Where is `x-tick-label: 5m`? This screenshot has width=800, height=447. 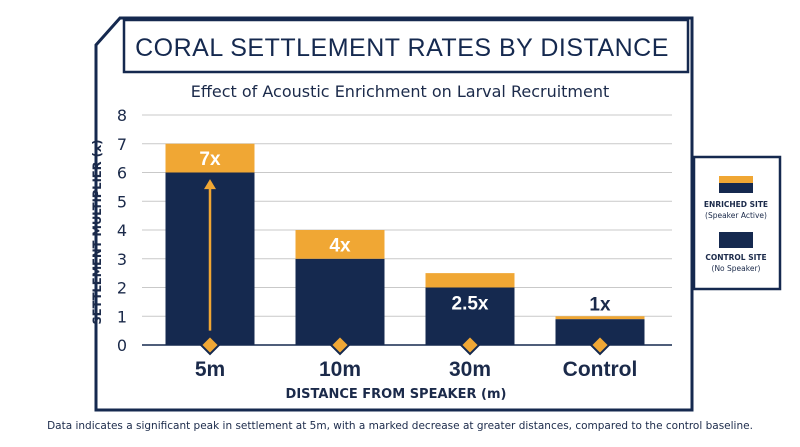
x-tick-label: 5m is located at coordinates (210, 369).